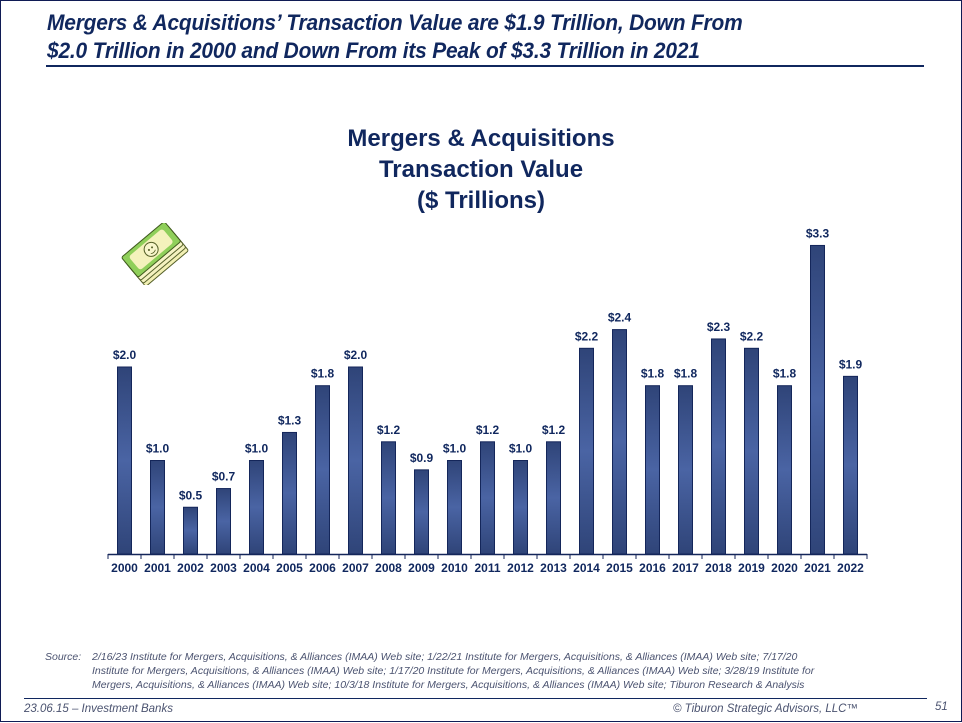 This screenshot has height=723, width=962. I want to click on chart-title-line-3: ($ Trillions), so click(480, 200).